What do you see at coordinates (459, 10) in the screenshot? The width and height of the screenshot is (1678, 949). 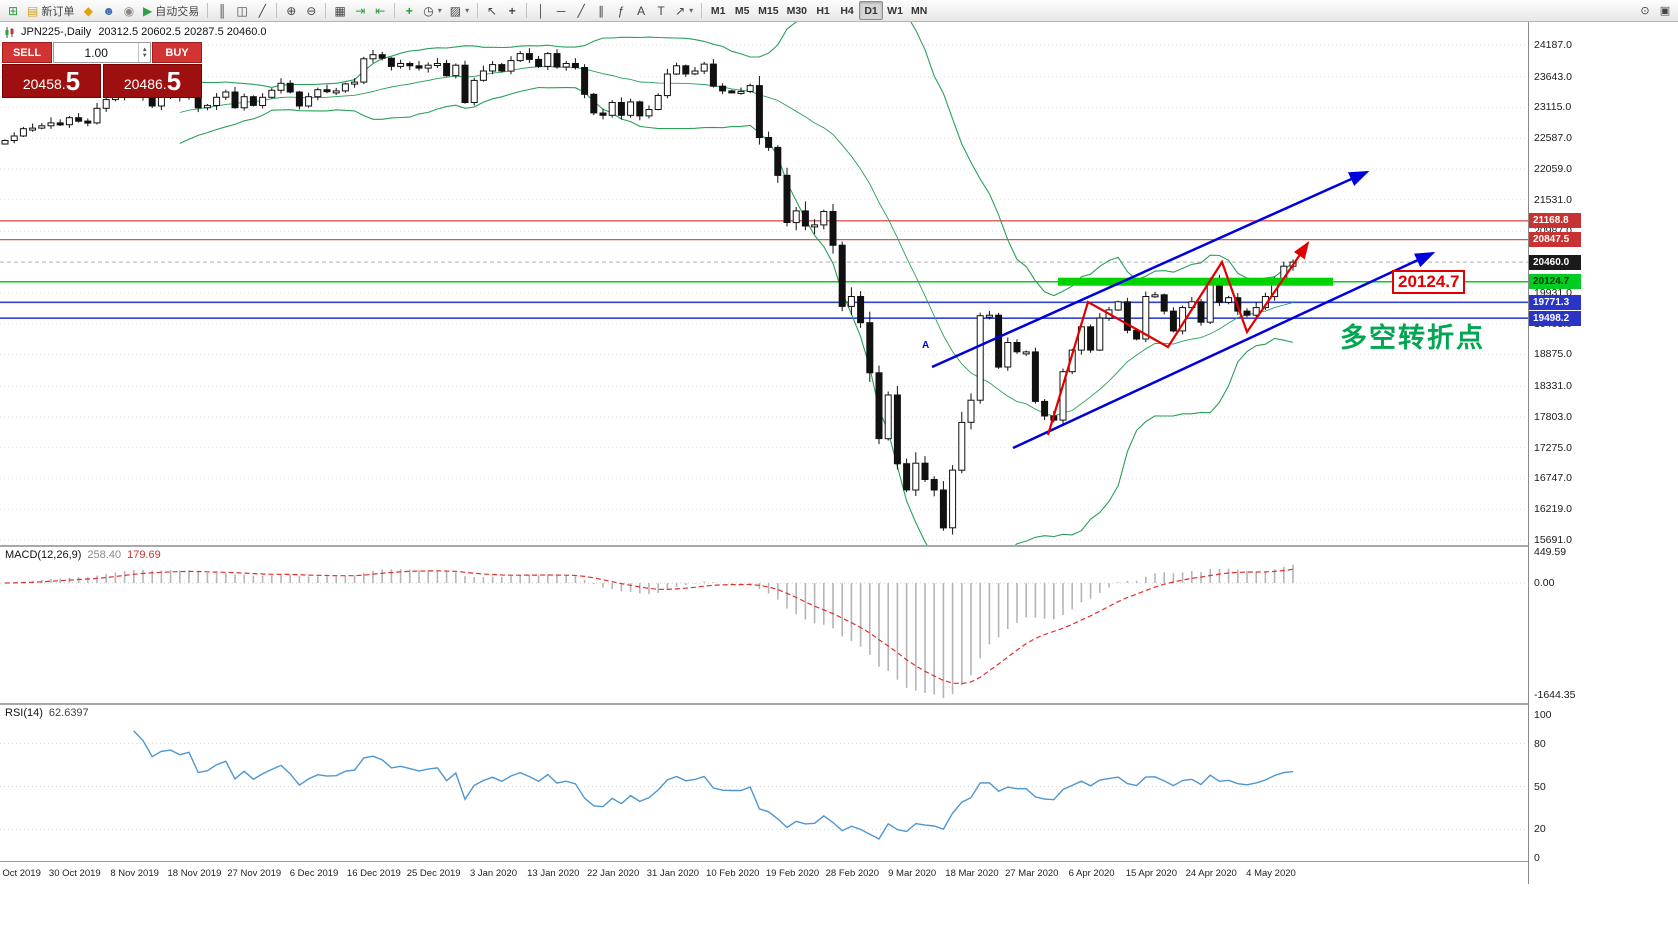 I see `templates-icon: ▨ ▾` at bounding box center [459, 10].